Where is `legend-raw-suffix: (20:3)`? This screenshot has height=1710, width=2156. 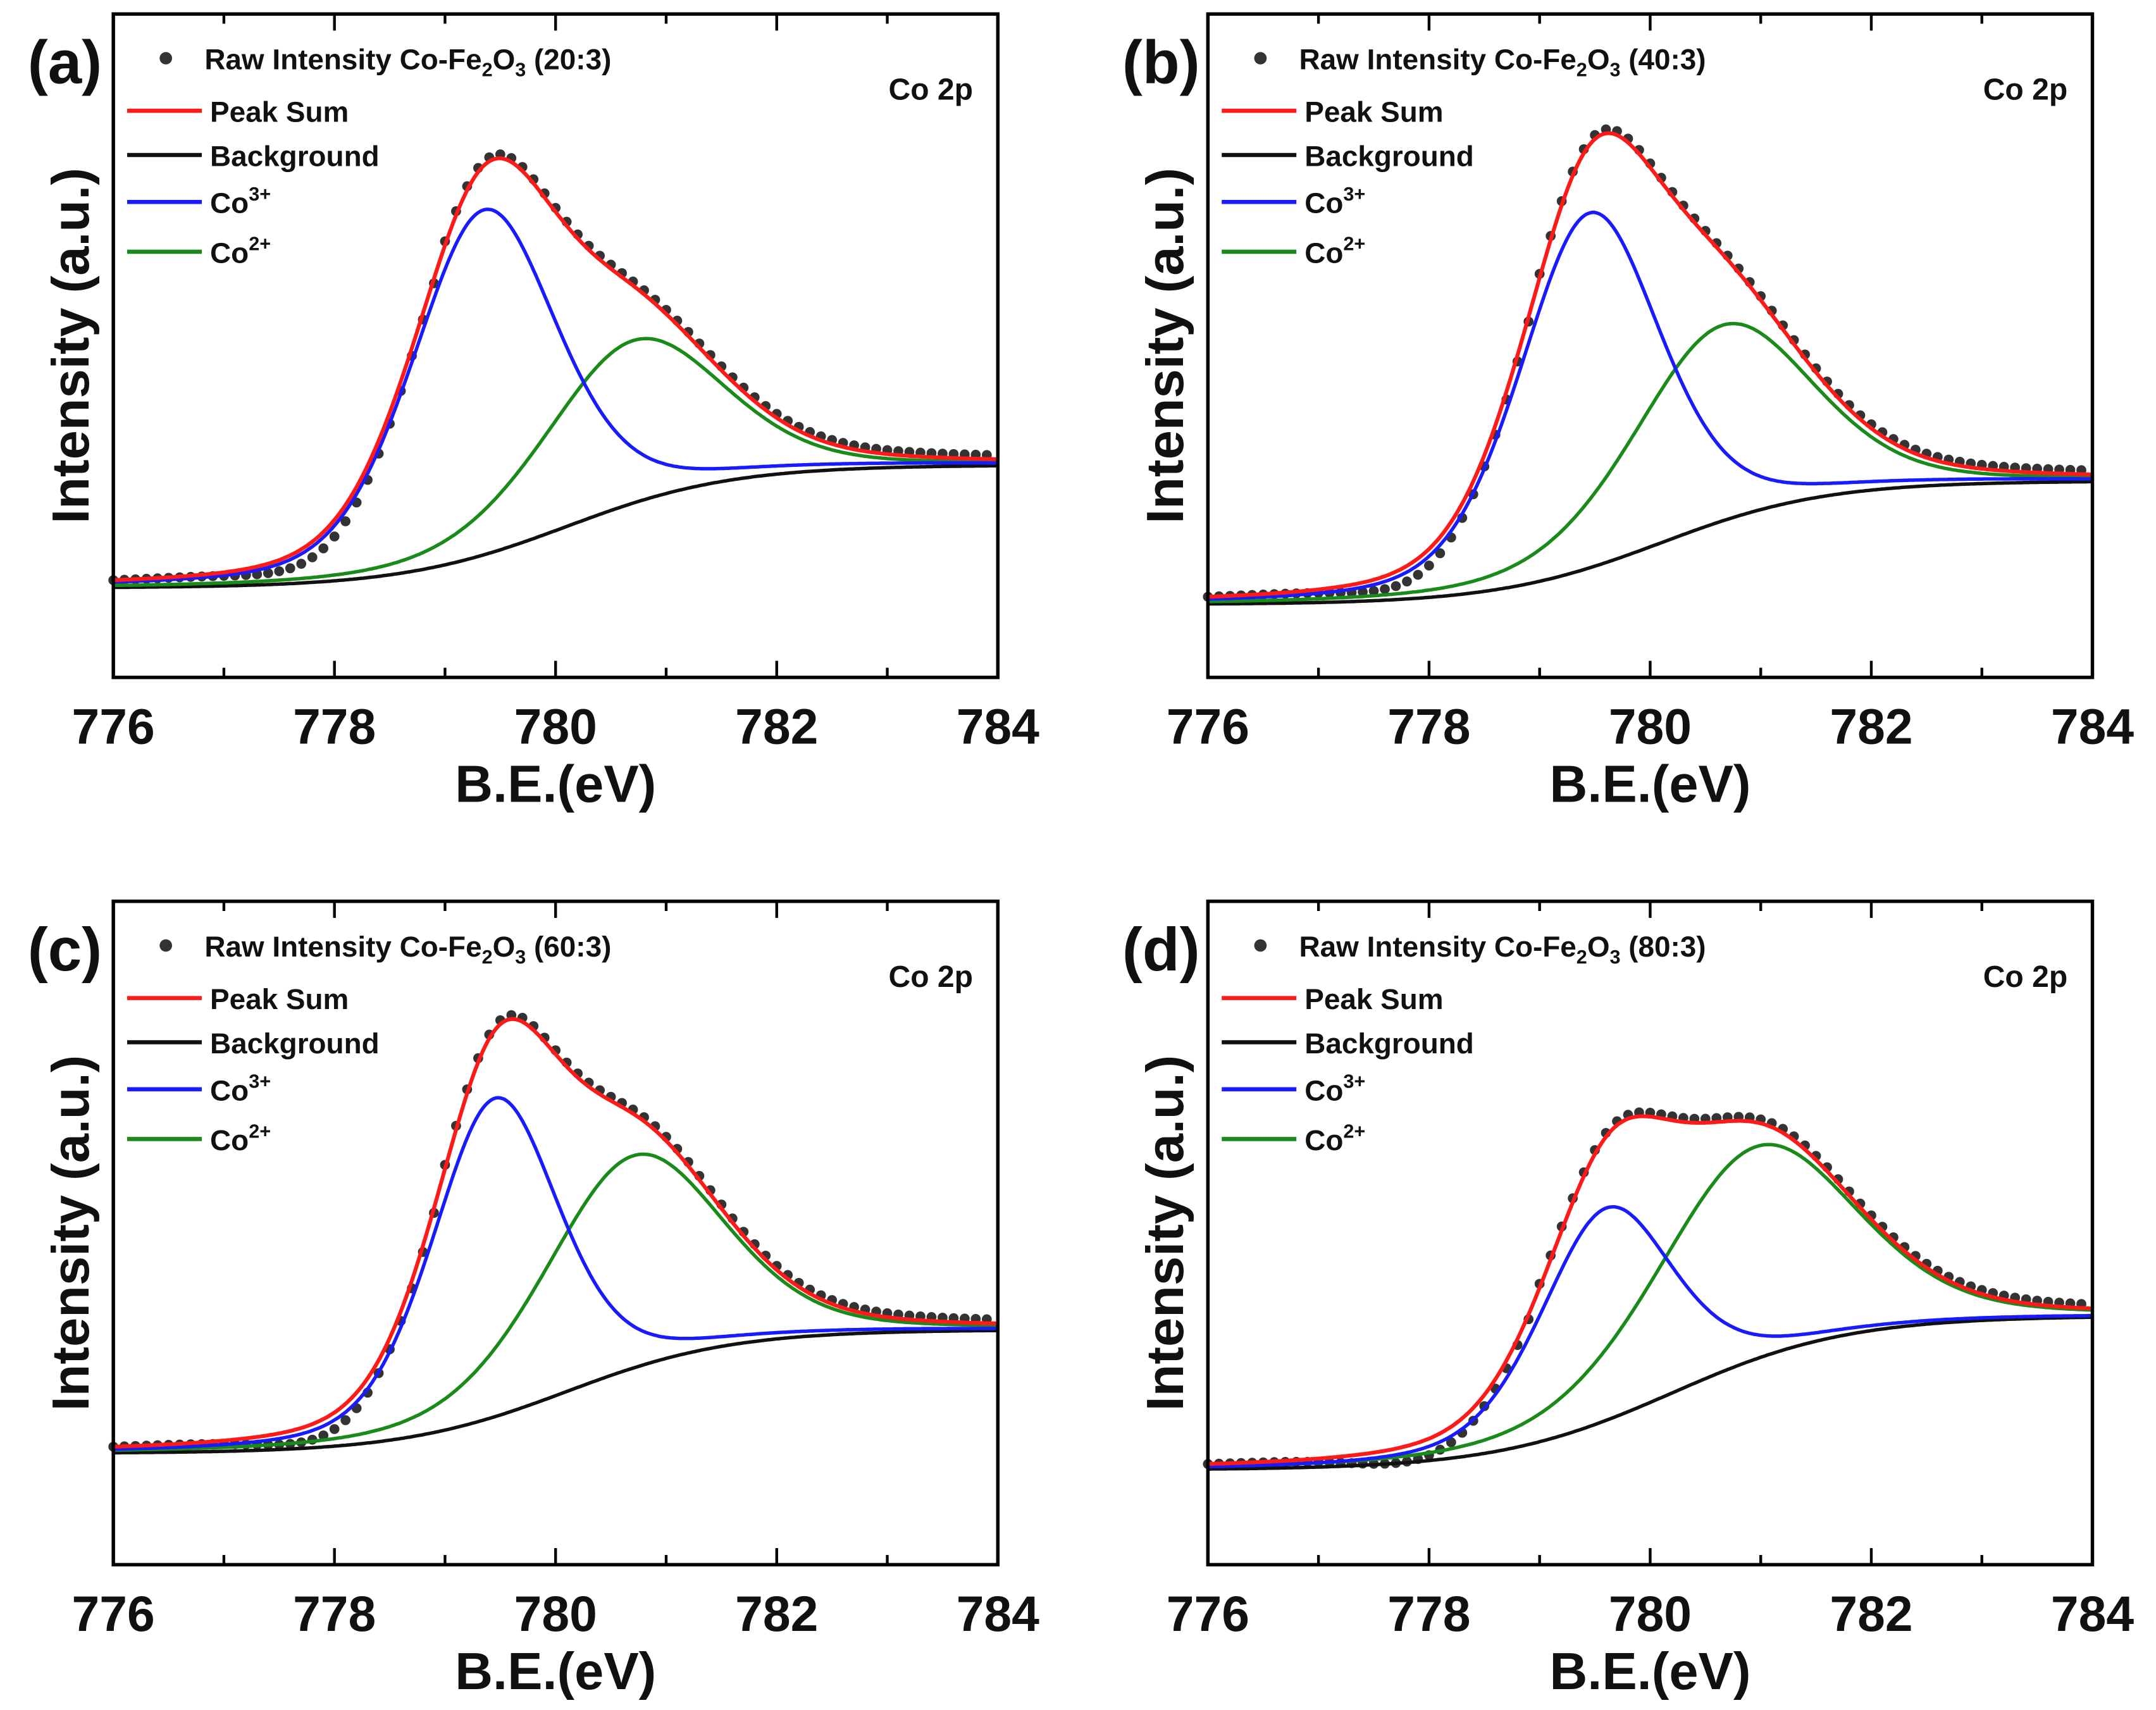 legend-raw-suffix: (20:3) is located at coordinates (568, 59).